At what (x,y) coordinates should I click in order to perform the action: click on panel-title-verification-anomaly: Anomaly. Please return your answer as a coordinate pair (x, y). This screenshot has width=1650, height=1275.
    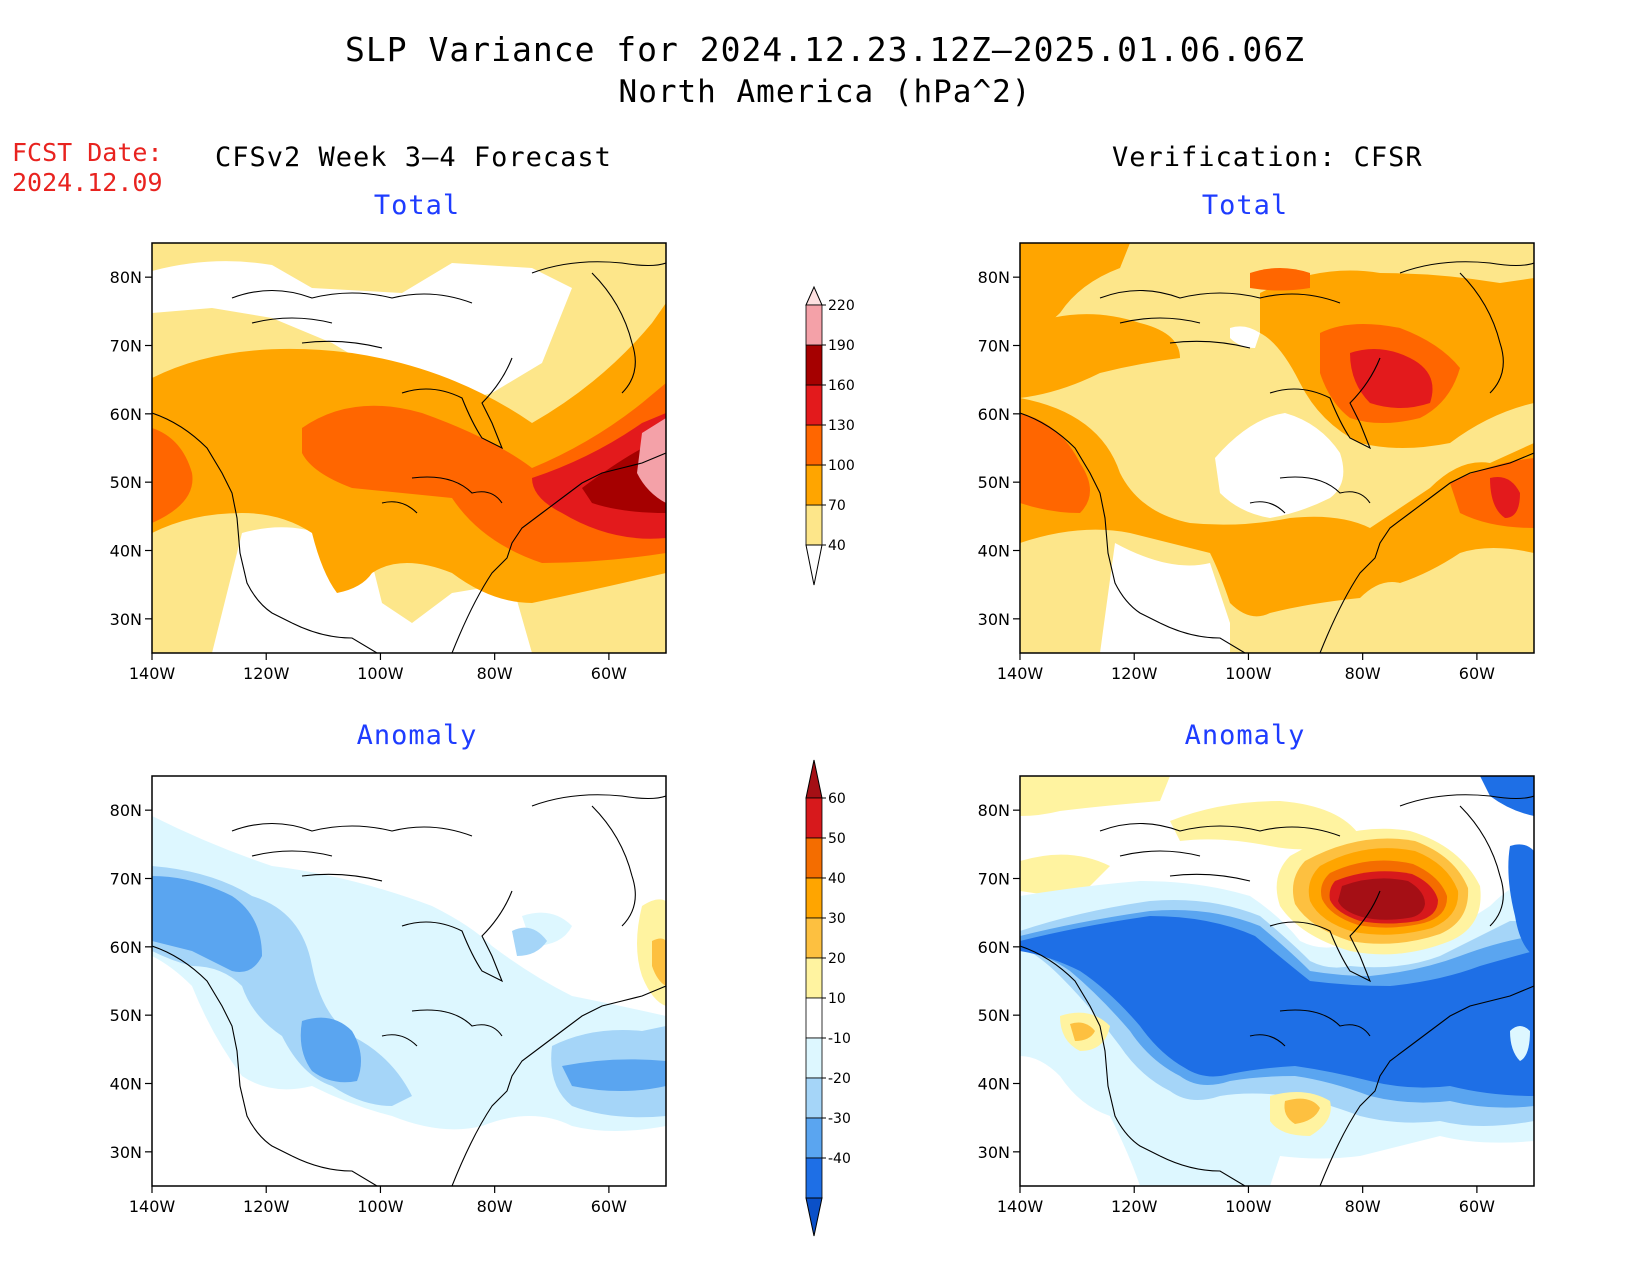
    Looking at the image, I should click on (1245, 735).